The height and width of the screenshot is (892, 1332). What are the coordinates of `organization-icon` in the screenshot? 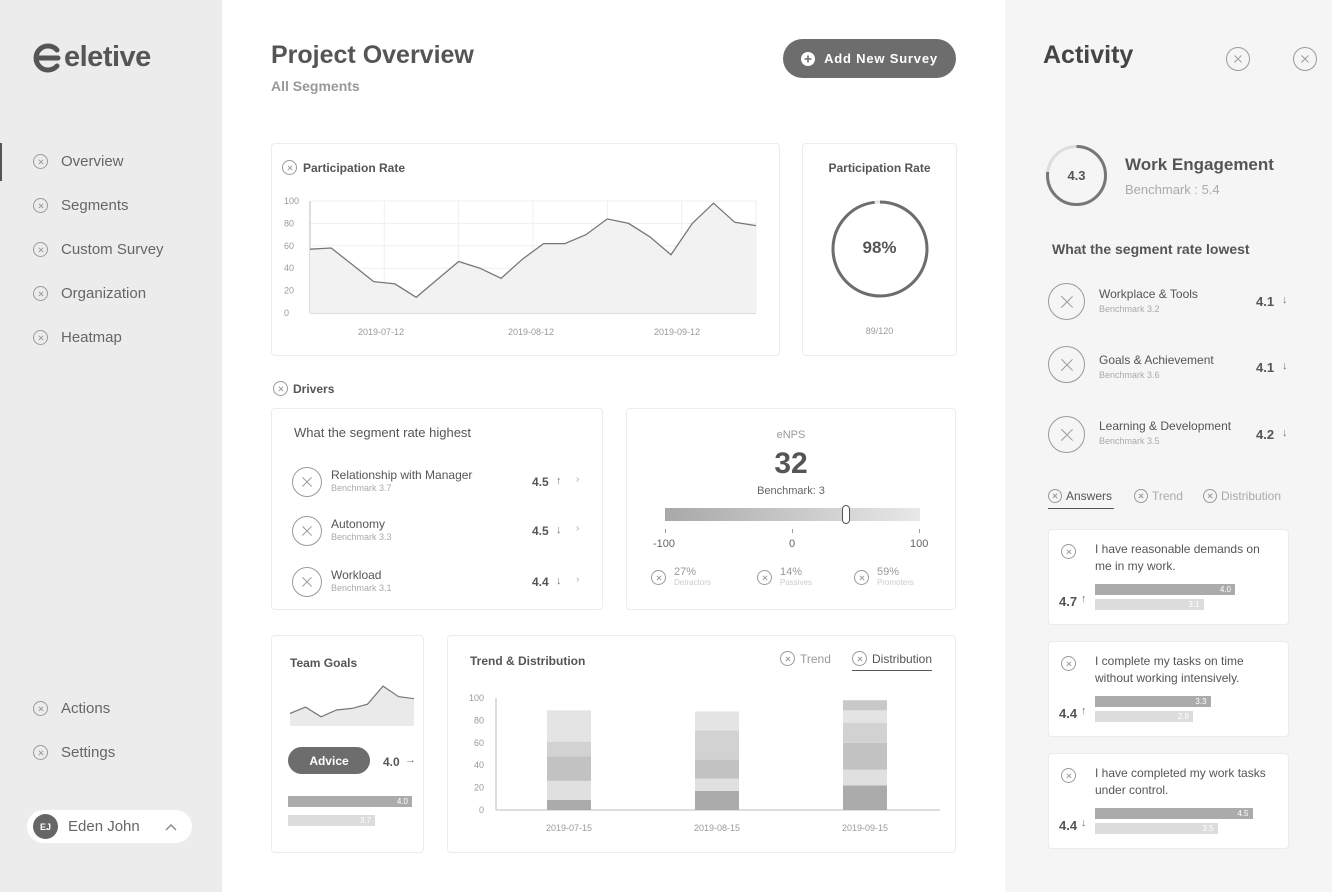 It's located at (40, 293).